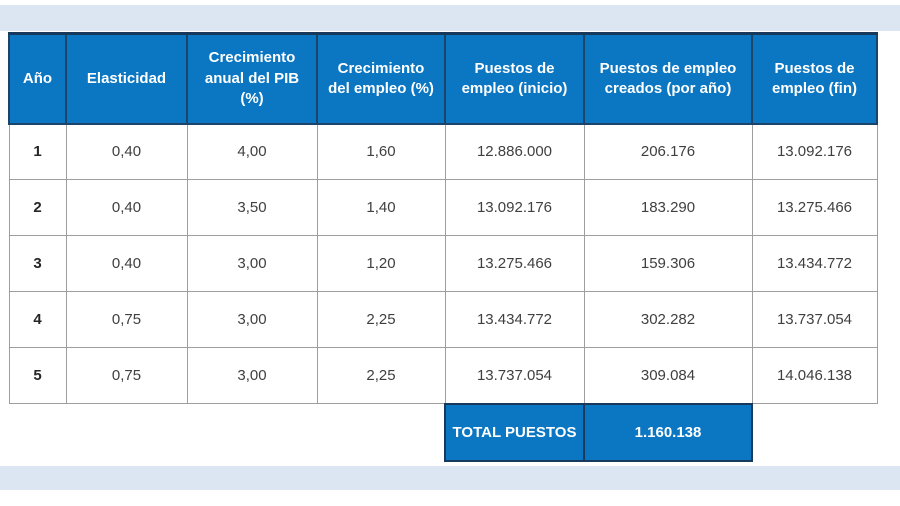 This screenshot has width=900, height=506. What do you see at coordinates (381, 207) in the screenshot?
I see `value-cell: 1,40` at bounding box center [381, 207].